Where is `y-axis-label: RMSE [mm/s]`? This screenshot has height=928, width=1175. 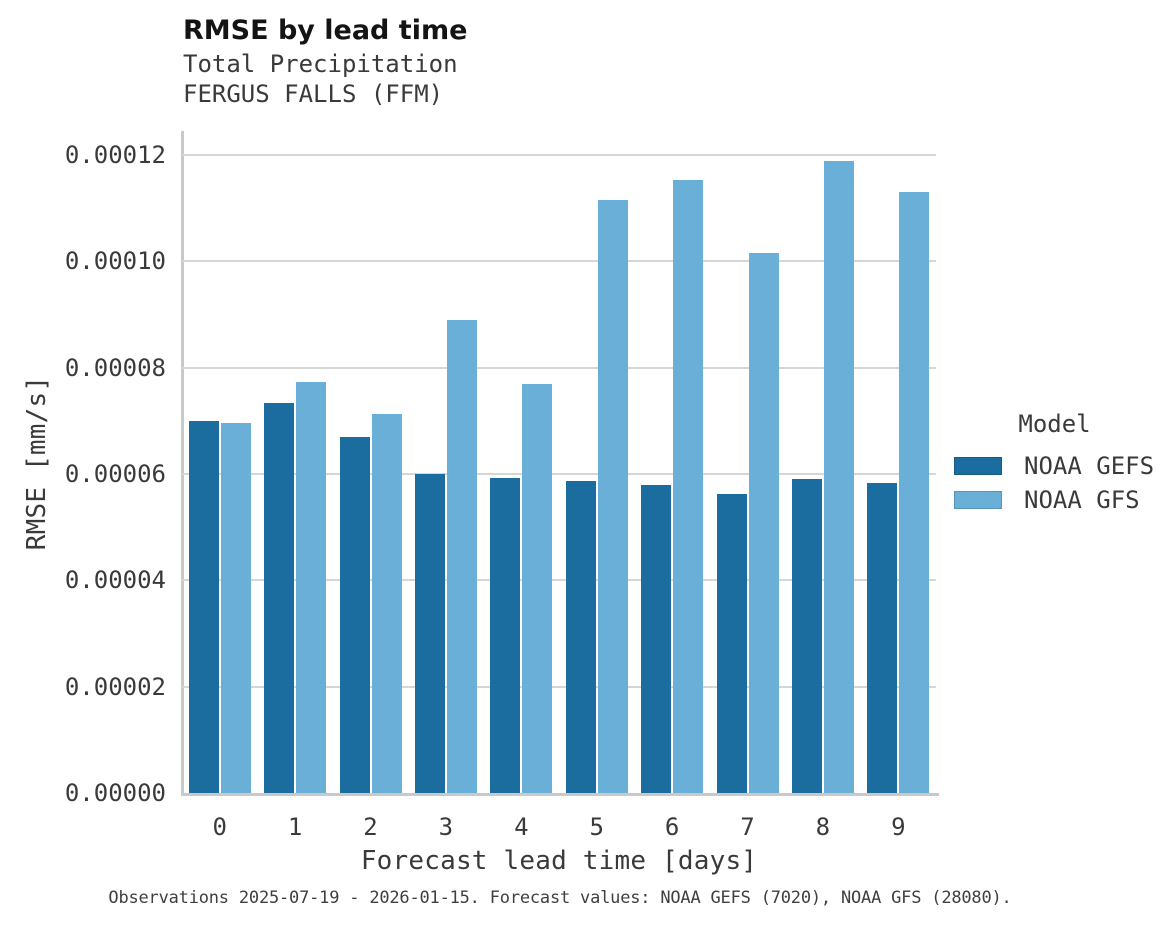
y-axis-label: RMSE [mm/s] is located at coordinates (37, 463).